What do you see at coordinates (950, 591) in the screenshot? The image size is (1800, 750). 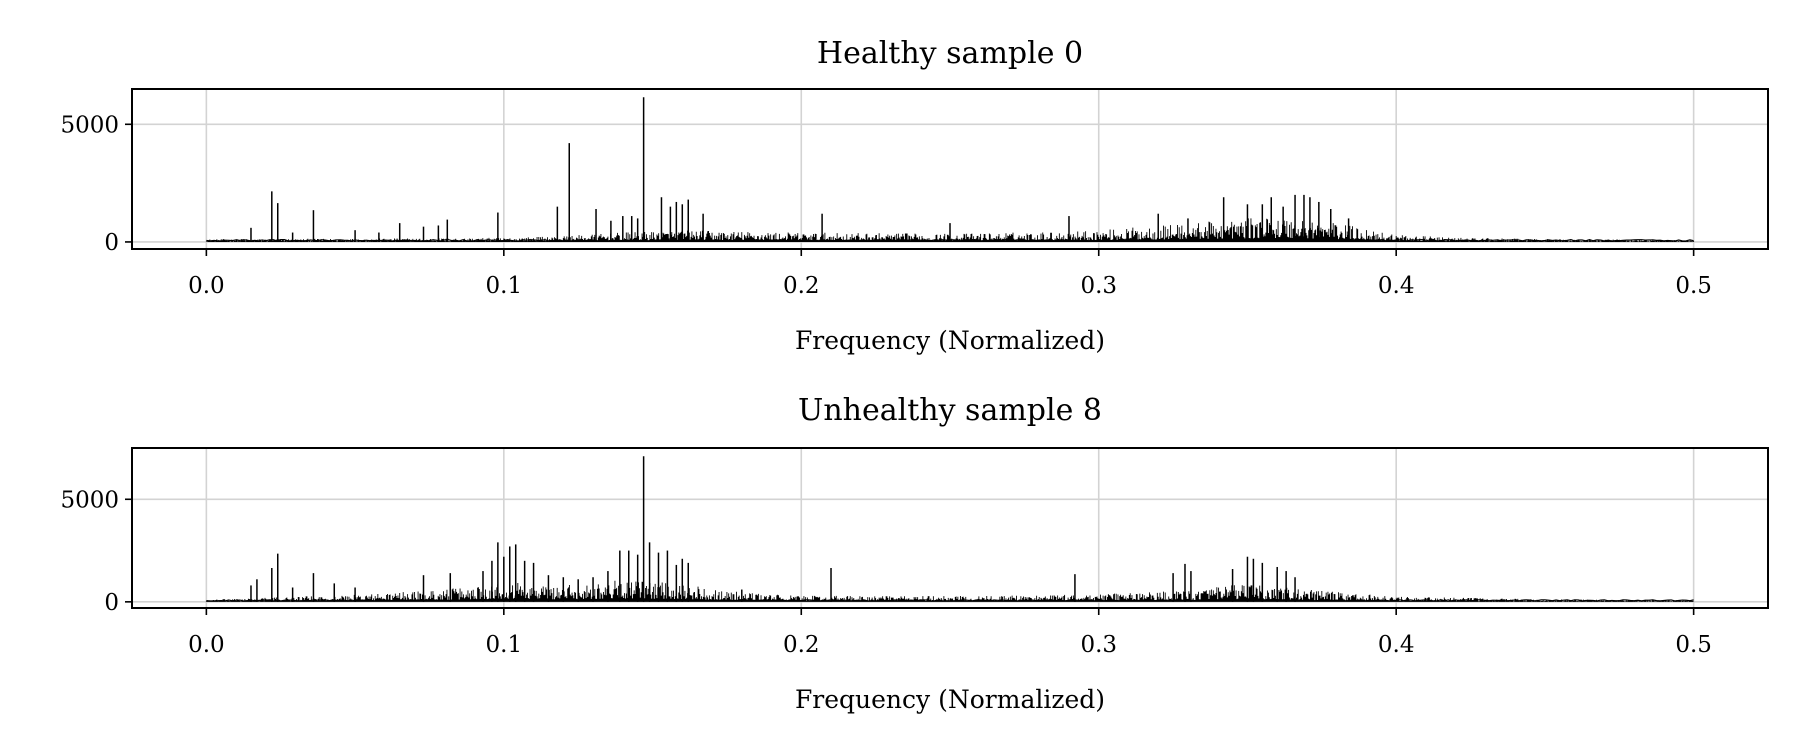 I see `spectrum-body` at bounding box center [950, 591].